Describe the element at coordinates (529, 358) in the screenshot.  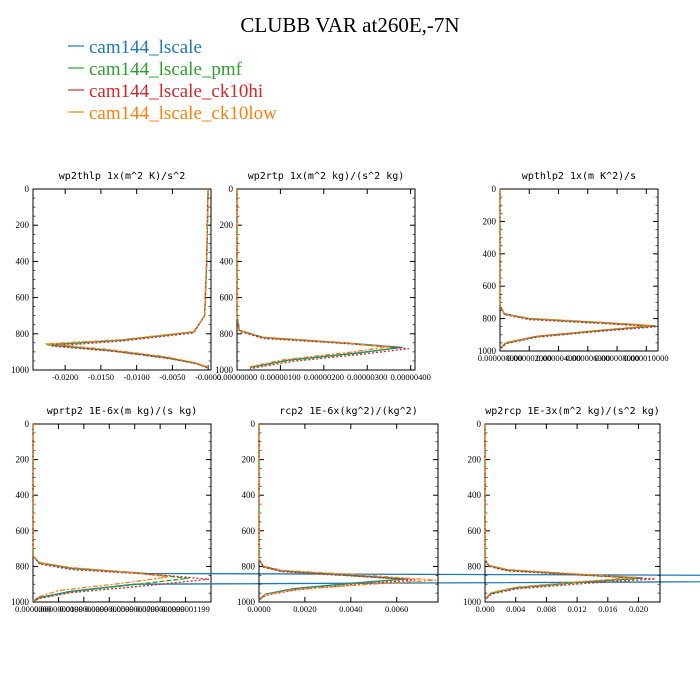
I see `x-tick-label: 0.000002000` at that location.